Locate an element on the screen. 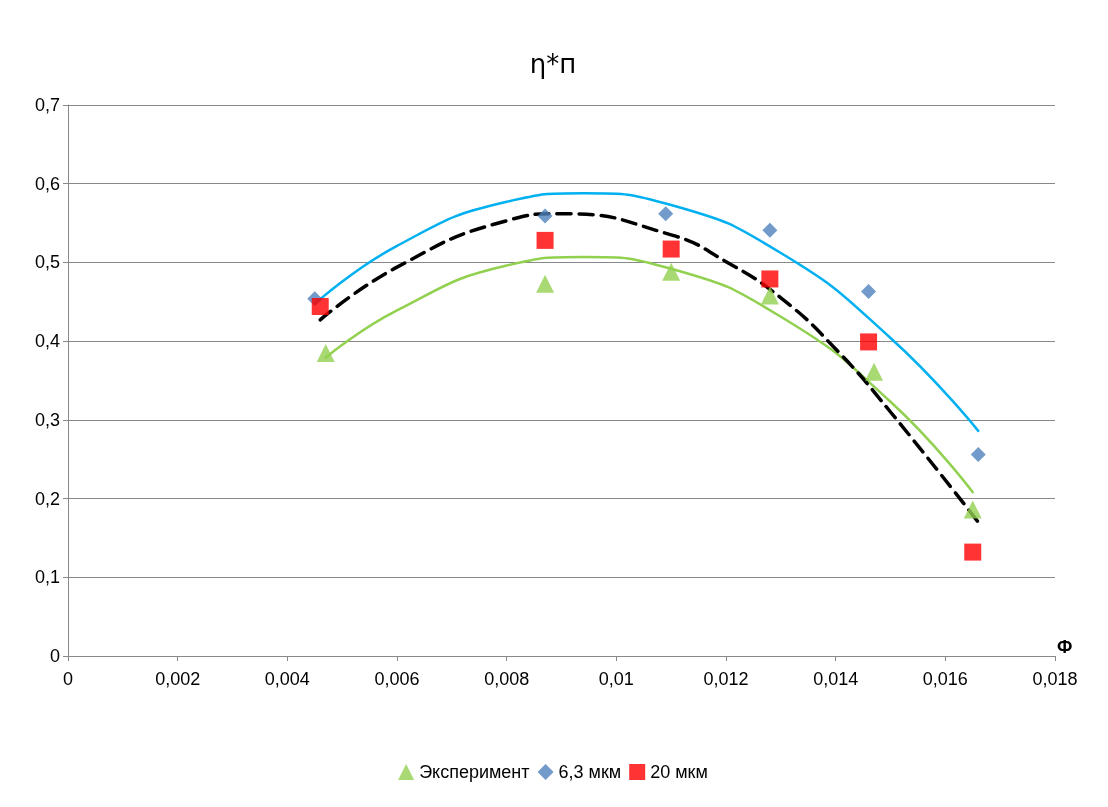  x-tick-label: 0,014 is located at coordinates (836, 679).